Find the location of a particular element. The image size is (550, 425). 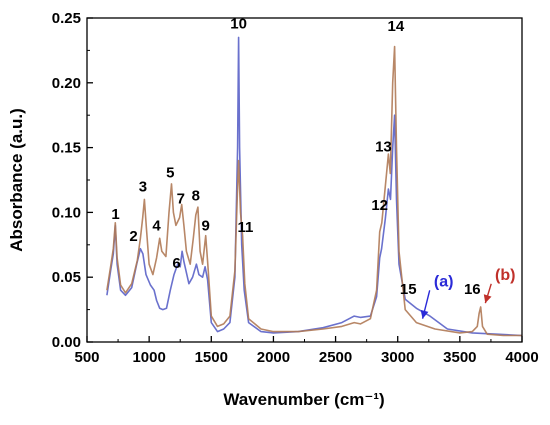

peak-label-16: 16 is located at coordinates (472, 289).